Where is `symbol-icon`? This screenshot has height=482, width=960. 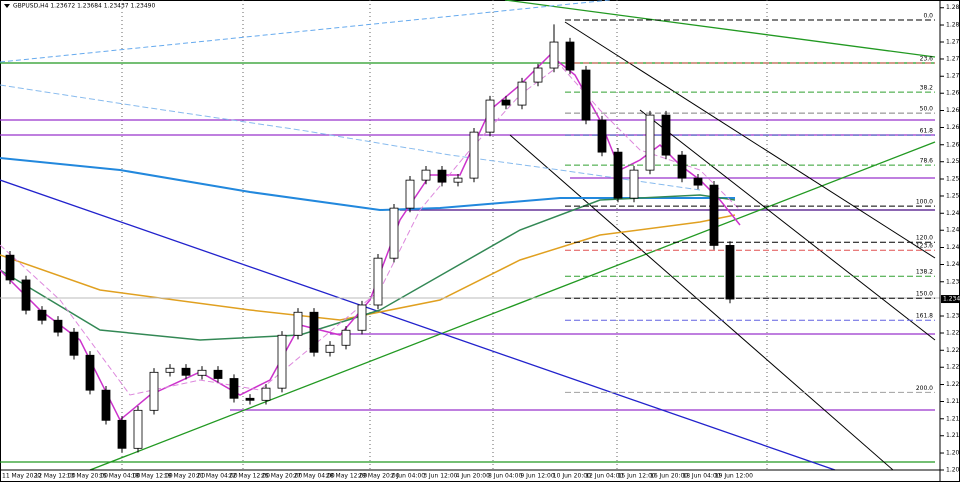 symbol-icon is located at coordinates (7, 6).